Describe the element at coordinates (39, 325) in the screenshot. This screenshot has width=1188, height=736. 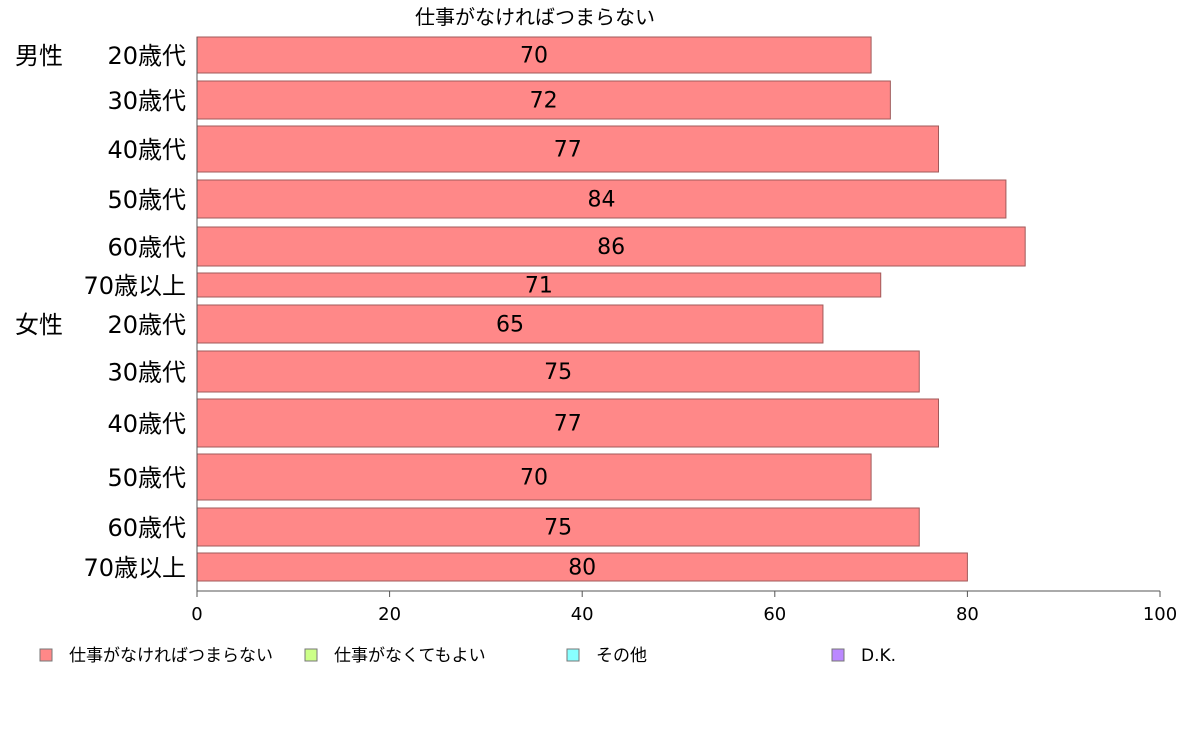
I see `group-label-2: 女性` at that location.